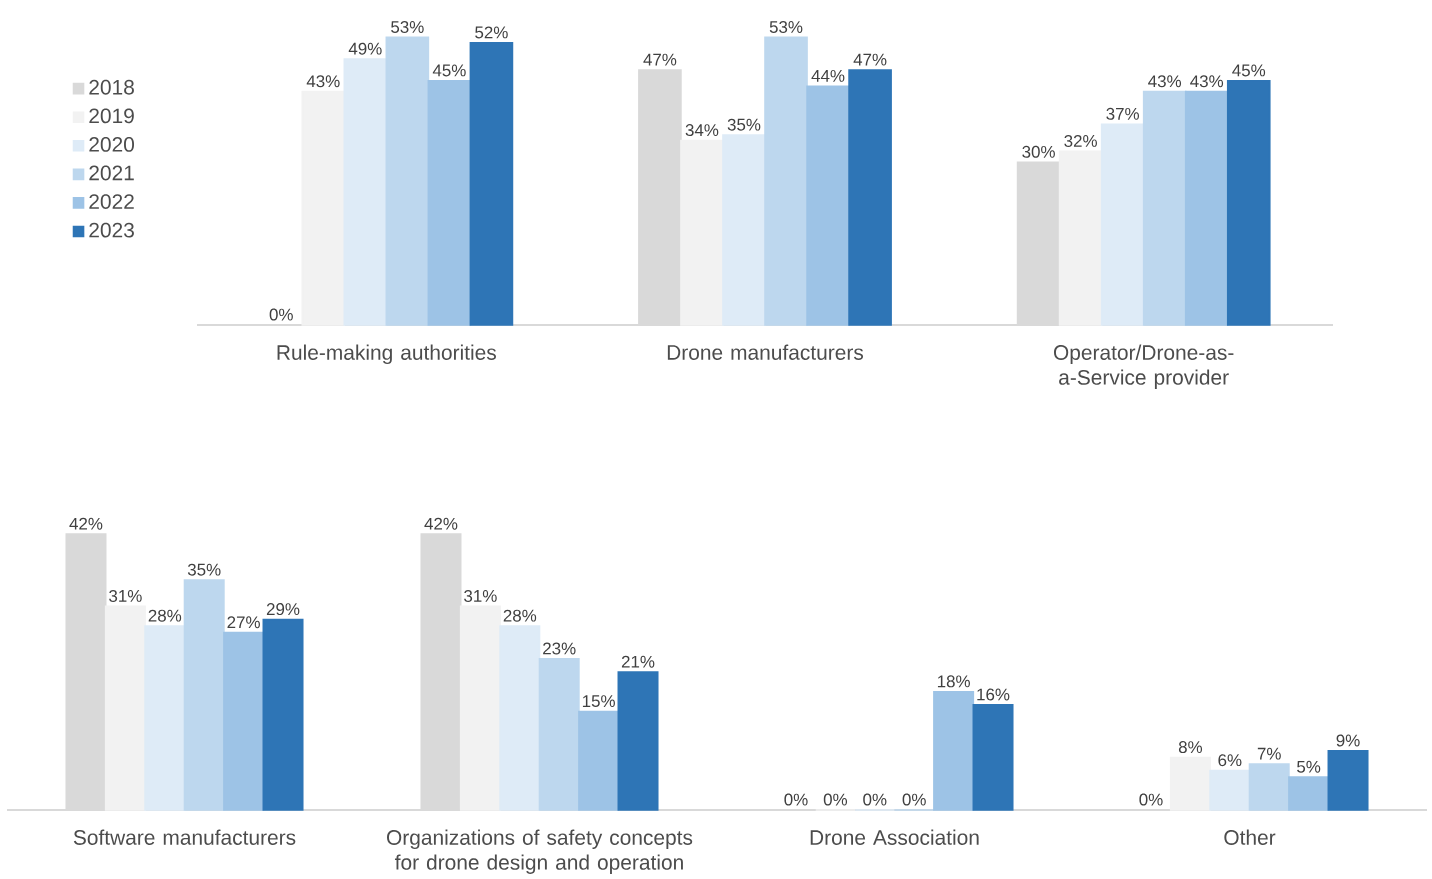 The height and width of the screenshot is (879, 1432). Describe the element at coordinates (243, 622) in the screenshot. I see `data-label: 27%` at that location.